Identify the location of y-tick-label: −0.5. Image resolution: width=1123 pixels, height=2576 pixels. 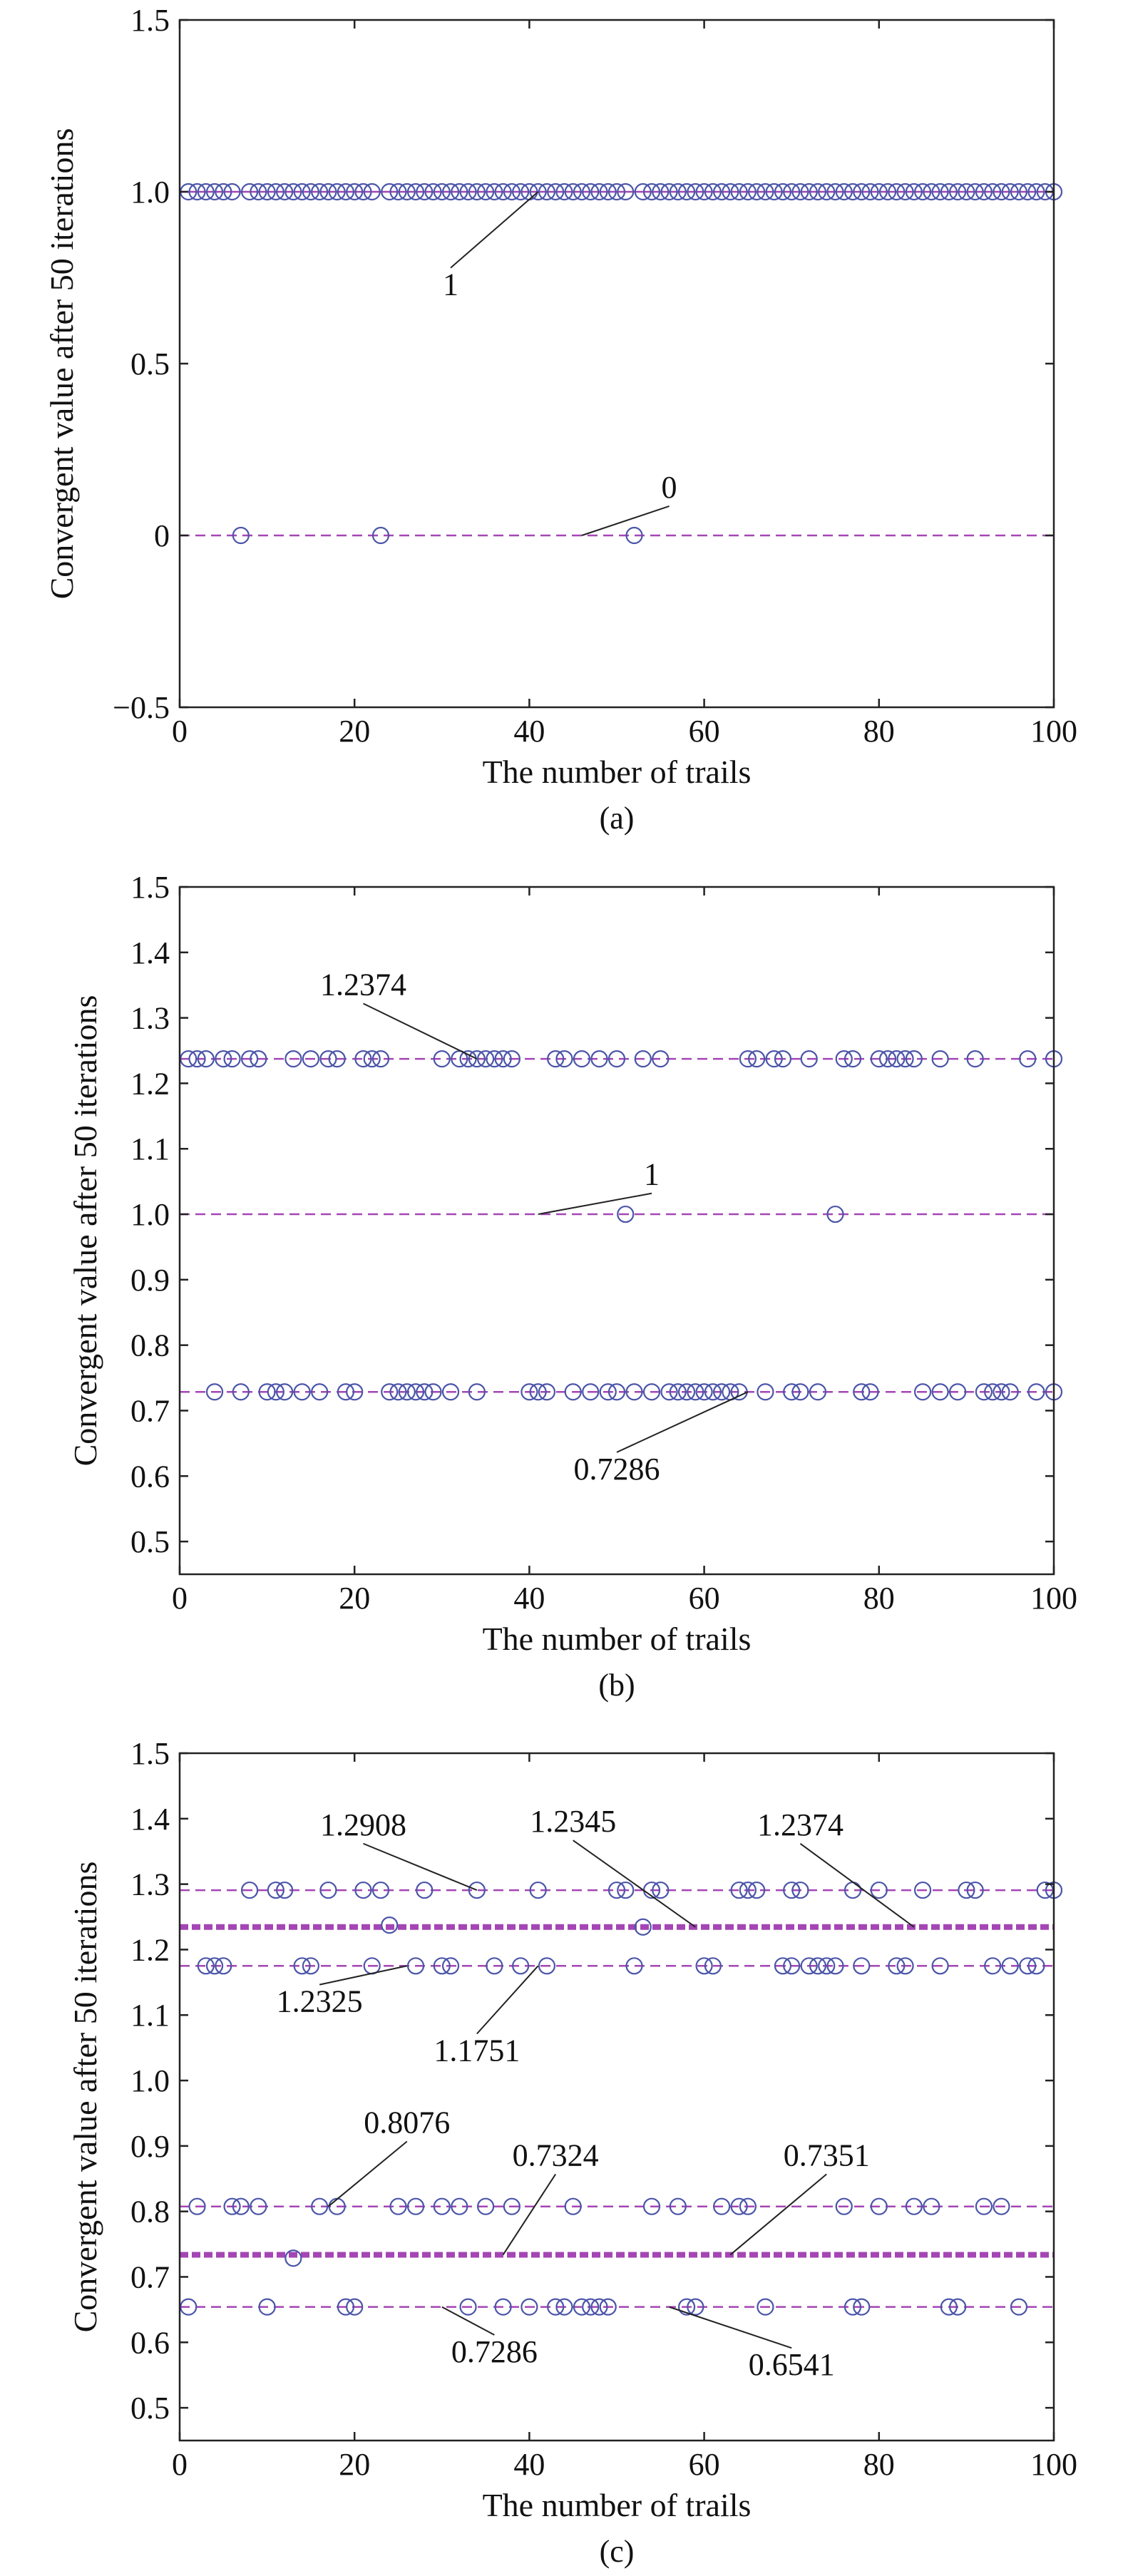
(141, 707).